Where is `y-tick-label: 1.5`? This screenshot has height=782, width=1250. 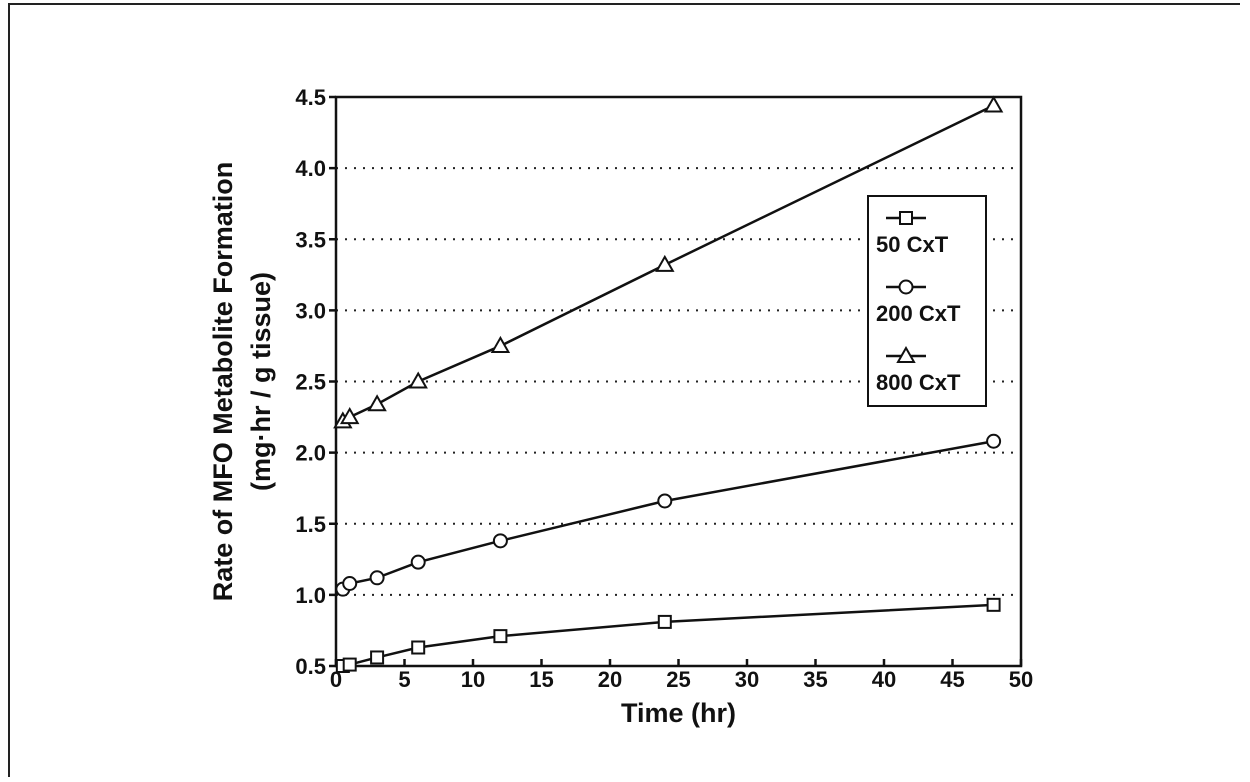 y-tick-label: 1.5 is located at coordinates (310, 524).